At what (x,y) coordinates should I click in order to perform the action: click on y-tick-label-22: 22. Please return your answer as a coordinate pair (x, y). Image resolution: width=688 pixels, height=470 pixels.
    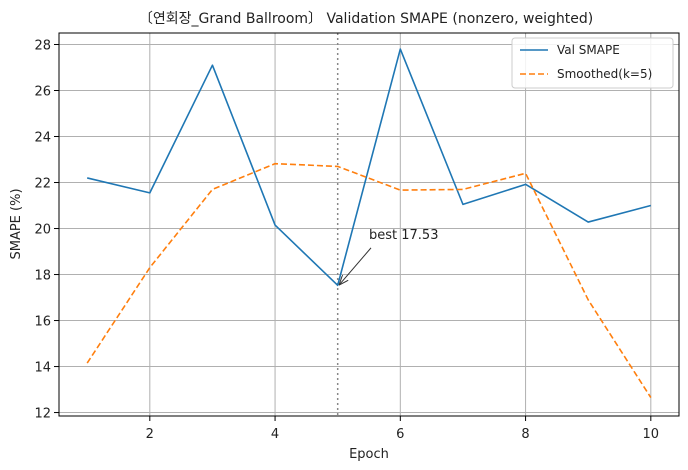
    Looking at the image, I should click on (42, 184).